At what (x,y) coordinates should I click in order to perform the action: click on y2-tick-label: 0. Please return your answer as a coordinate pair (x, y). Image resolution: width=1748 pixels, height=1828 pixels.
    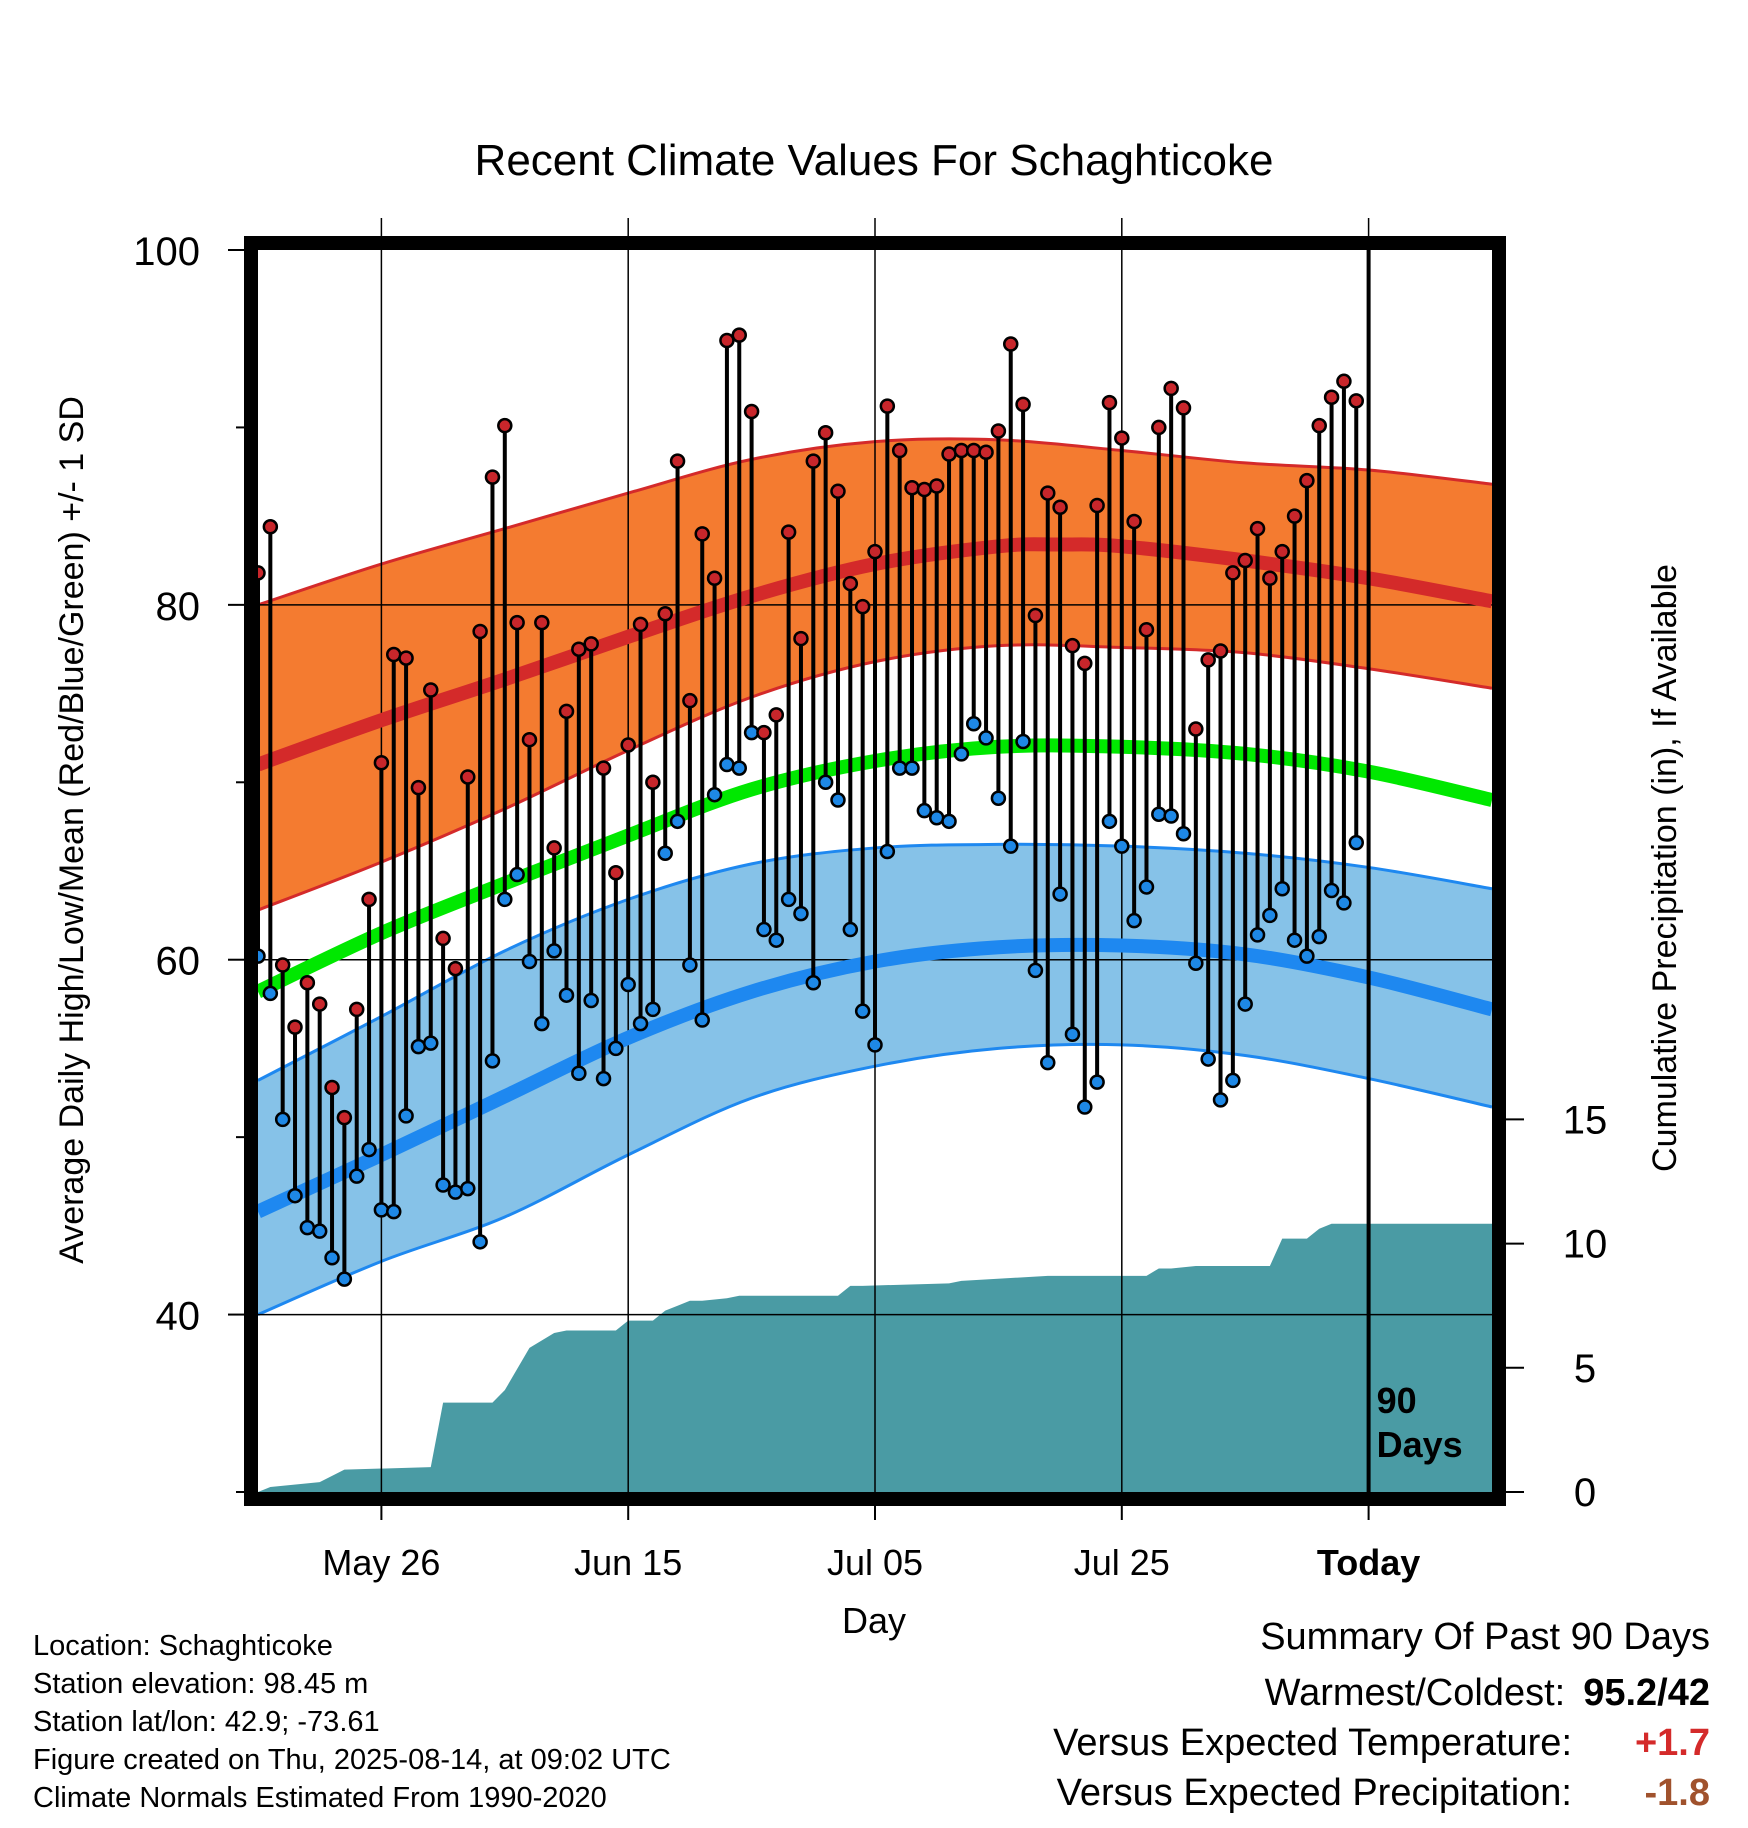
    Looking at the image, I should click on (1585, 1493).